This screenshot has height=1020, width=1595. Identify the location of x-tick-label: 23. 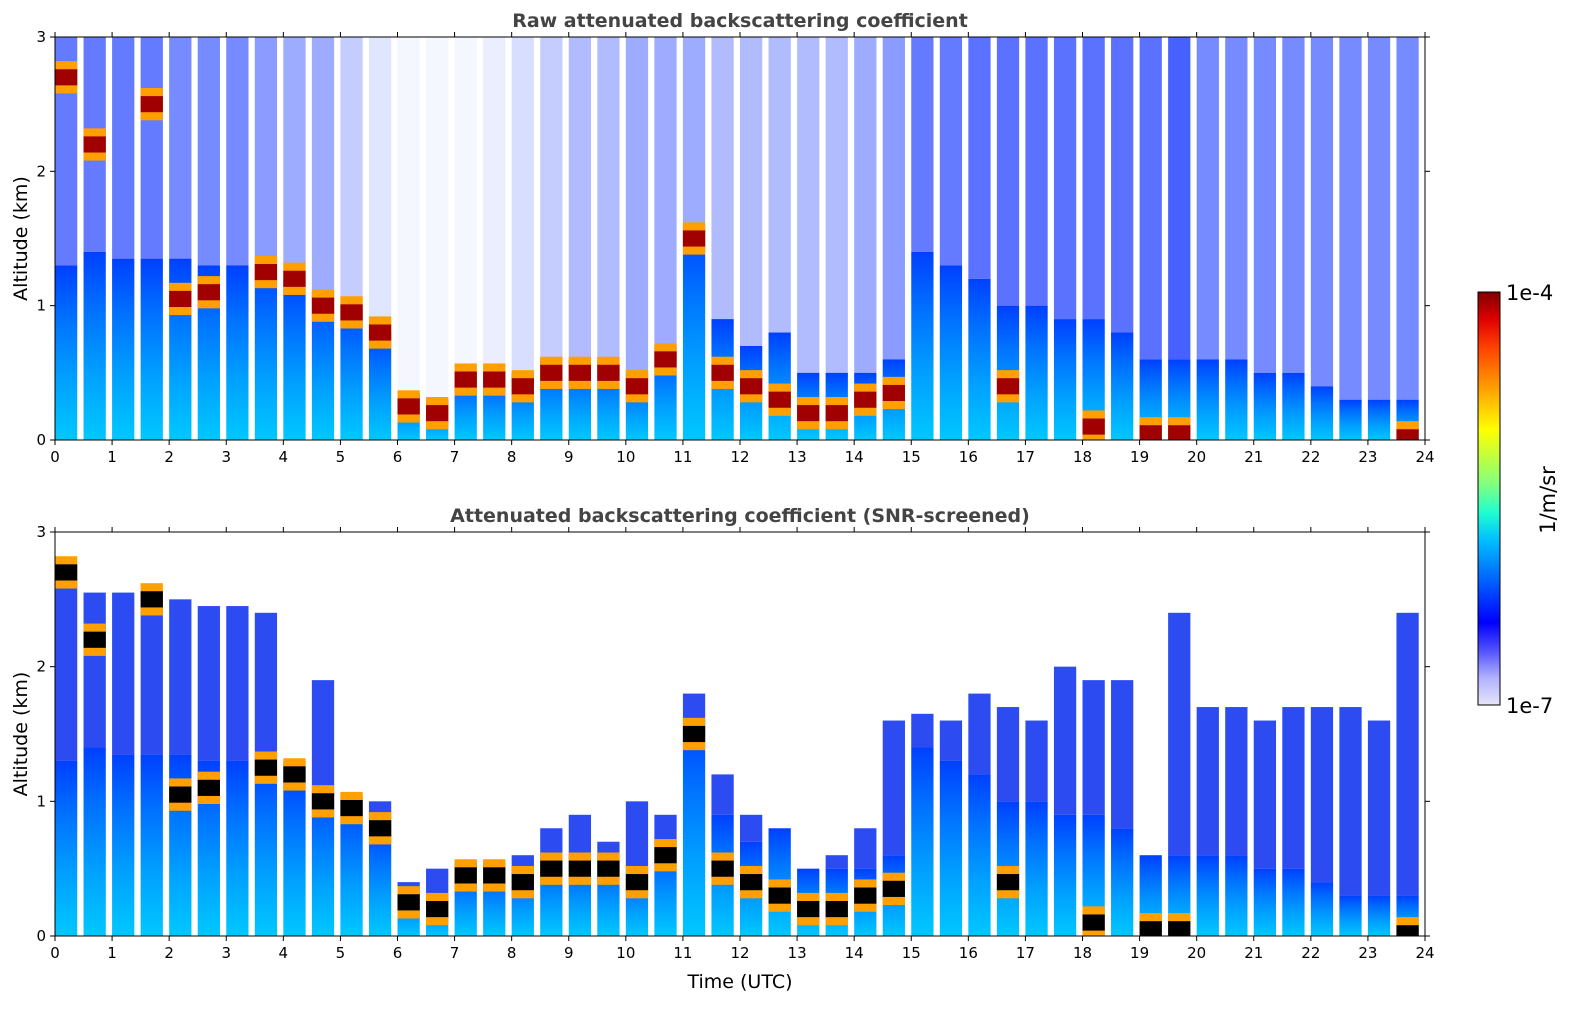
(1367, 457).